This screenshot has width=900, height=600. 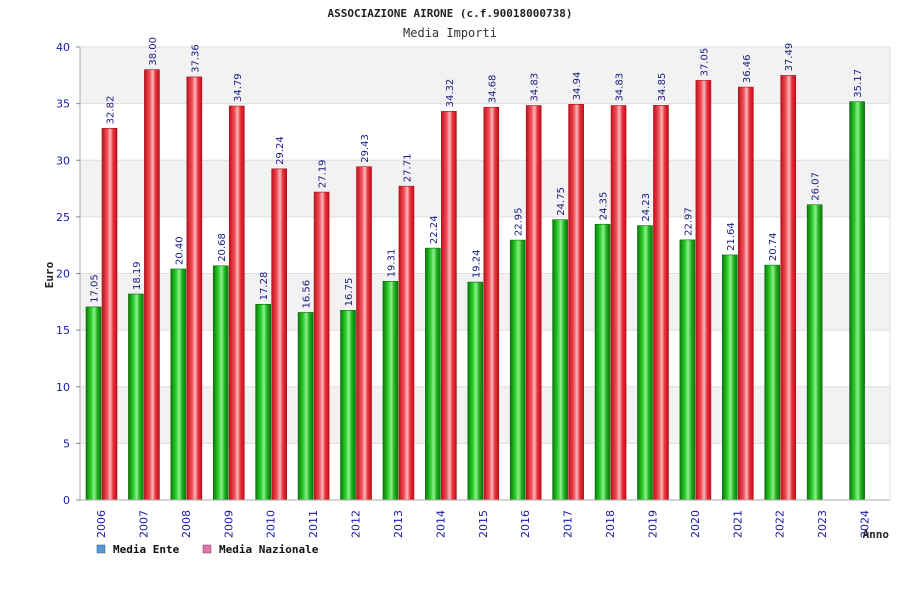 What do you see at coordinates (63, 47) in the screenshot?
I see `y-tick-label: 40` at bounding box center [63, 47].